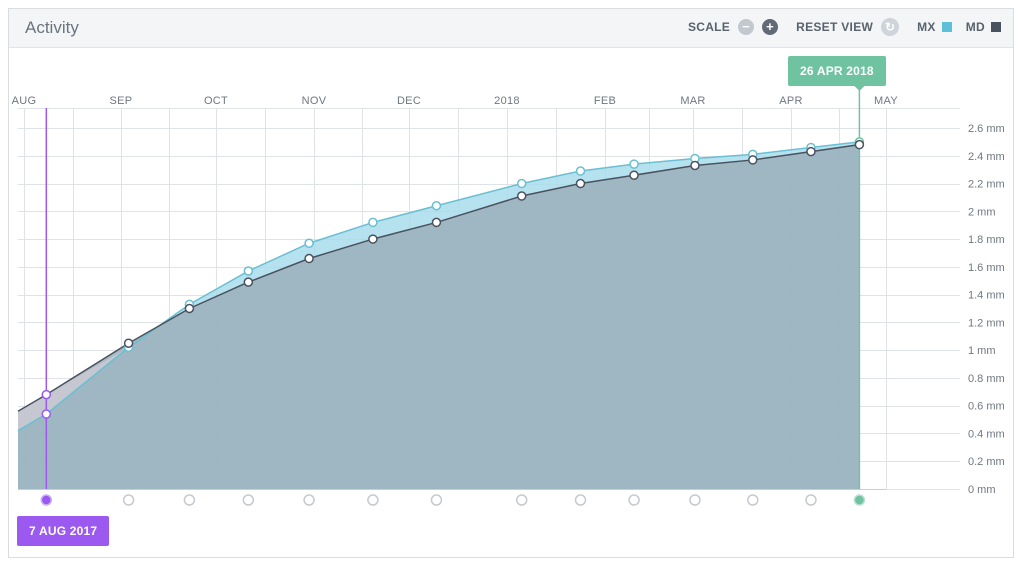  I want to click on y-tick-label: 1.6 mm, so click(986, 268).